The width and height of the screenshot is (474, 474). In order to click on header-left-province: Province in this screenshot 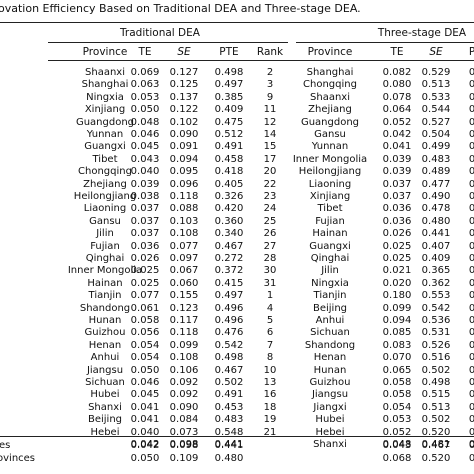, I will do `click(105, 52)`.